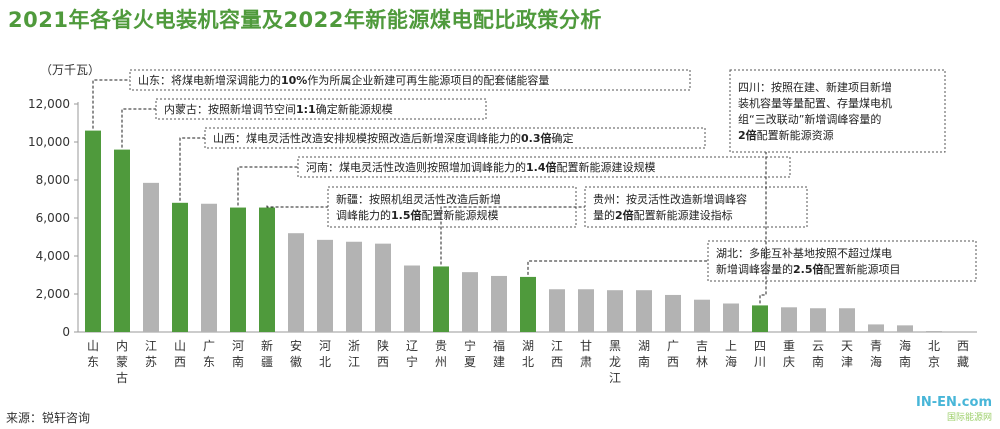 Image resolution: width=1000 pixels, height=429 pixels. I want to click on category-label: 四川, so click(760, 354).